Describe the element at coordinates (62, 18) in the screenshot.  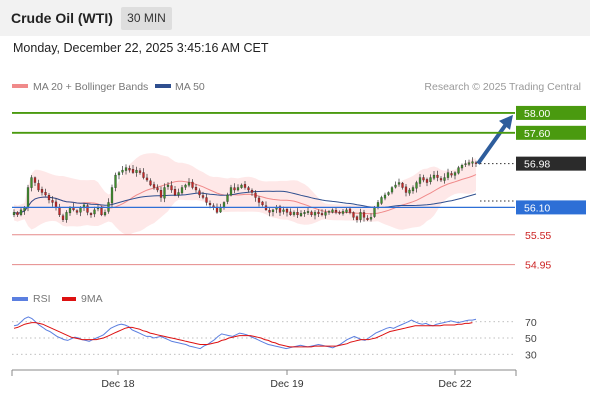
I see `instrument-title: Crude Oil (WTI)` at that location.